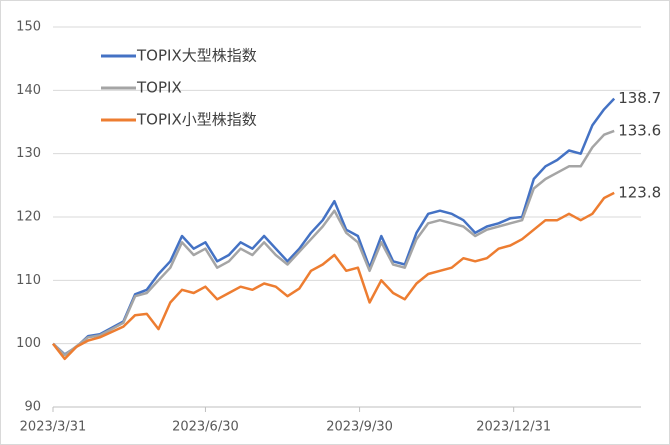 The height and width of the screenshot is (445, 670). Describe the element at coordinates (28, 90) in the screenshot. I see `y-tick-label: 140` at that location.